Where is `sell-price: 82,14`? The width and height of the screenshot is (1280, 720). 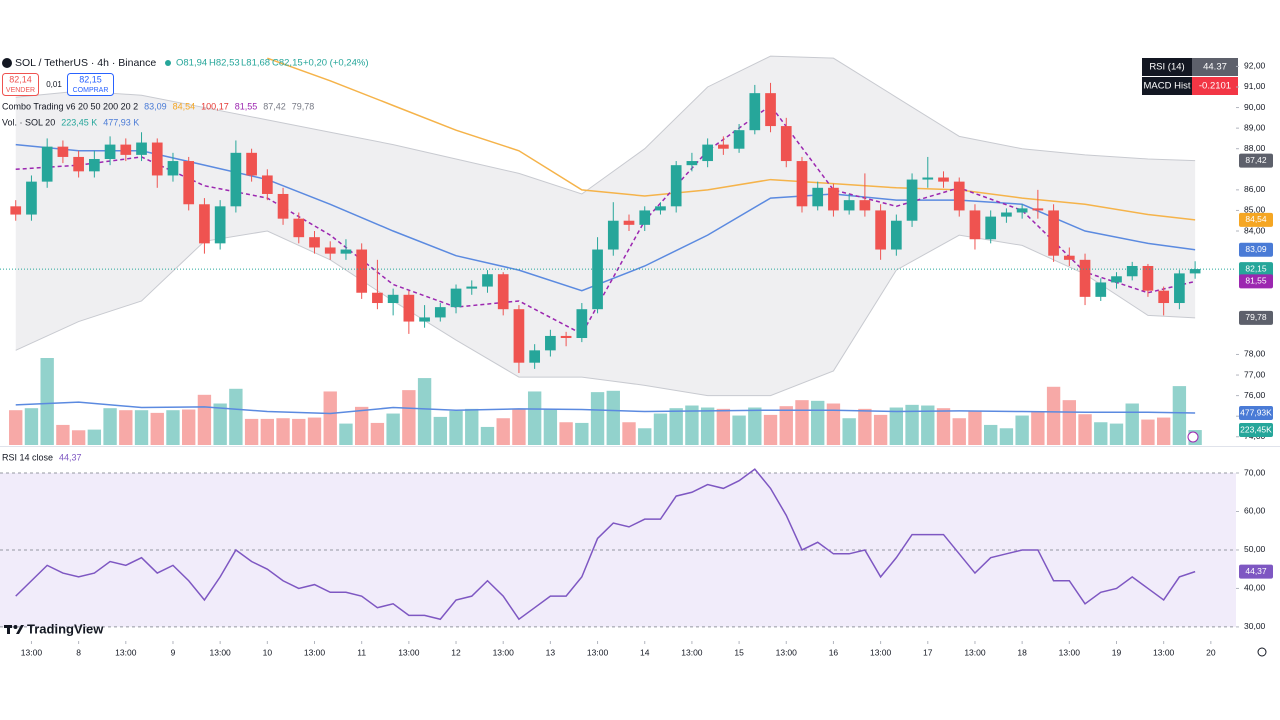
sell-price: 82,14 is located at coordinates (20, 79).